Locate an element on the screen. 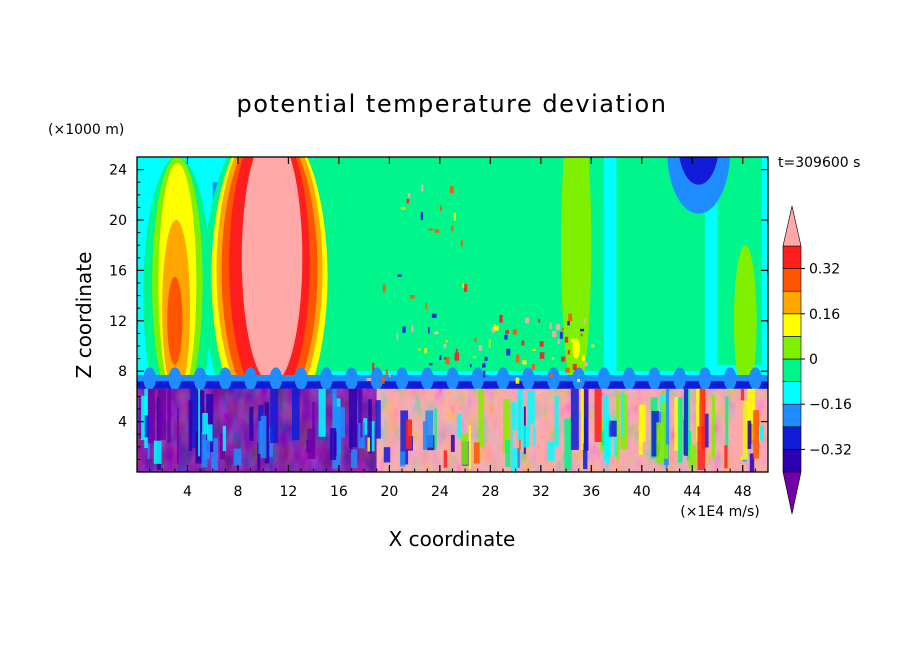 The width and height of the screenshot is (904, 654). y-tick-label: 24 is located at coordinates (118, 171).